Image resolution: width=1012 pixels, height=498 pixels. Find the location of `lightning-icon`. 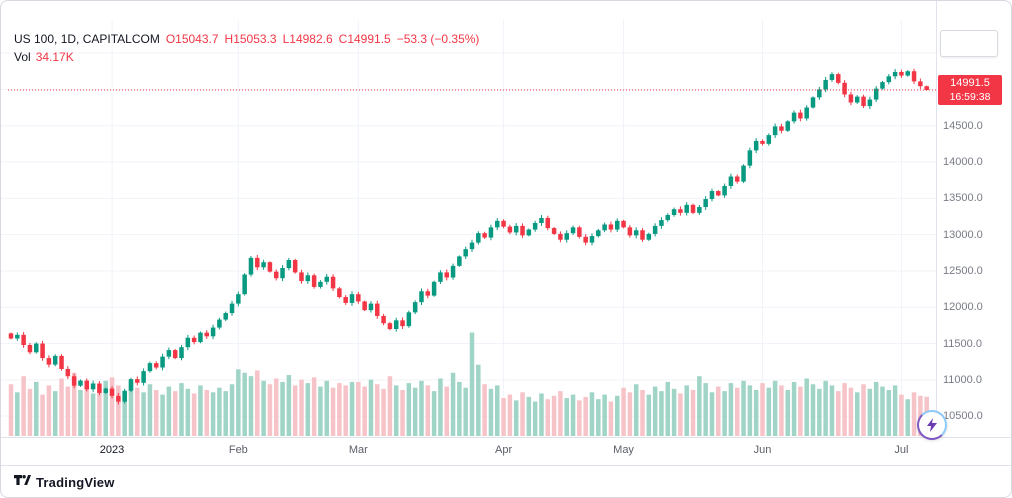

lightning-icon is located at coordinates (932, 425).